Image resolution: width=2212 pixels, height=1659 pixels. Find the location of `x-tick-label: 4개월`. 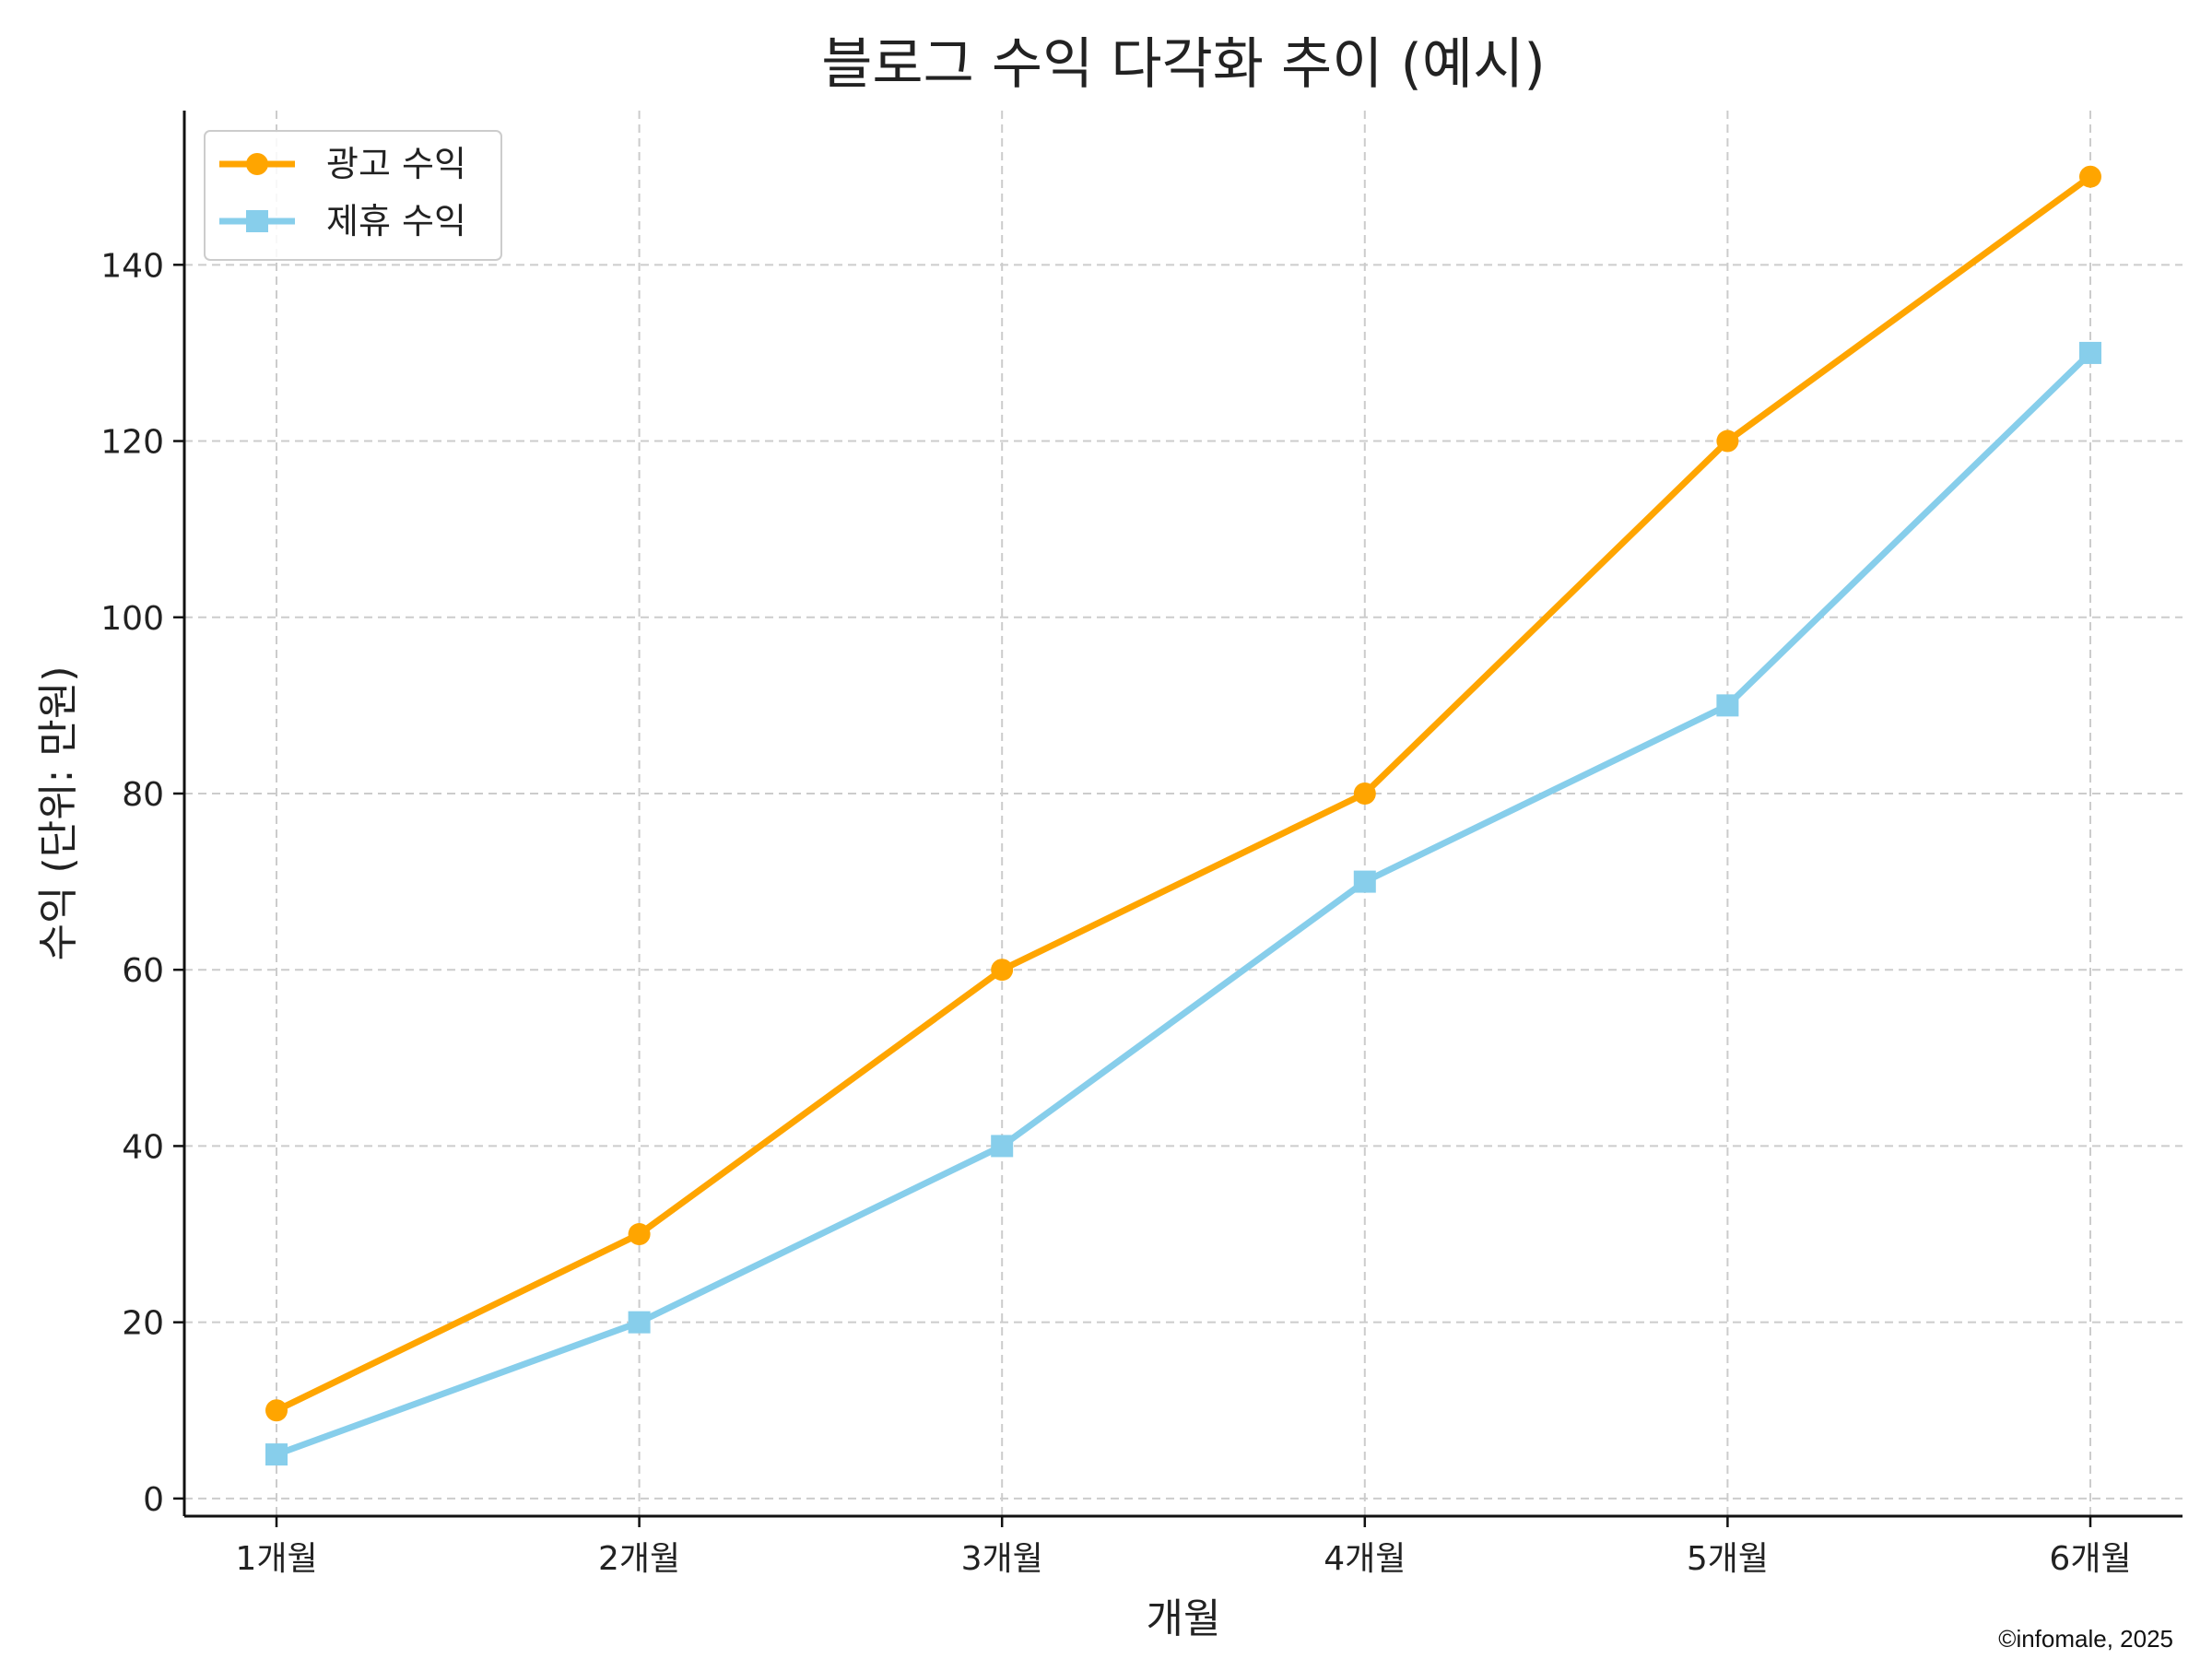

x-tick-label: 4개월 is located at coordinates (1365, 1559).